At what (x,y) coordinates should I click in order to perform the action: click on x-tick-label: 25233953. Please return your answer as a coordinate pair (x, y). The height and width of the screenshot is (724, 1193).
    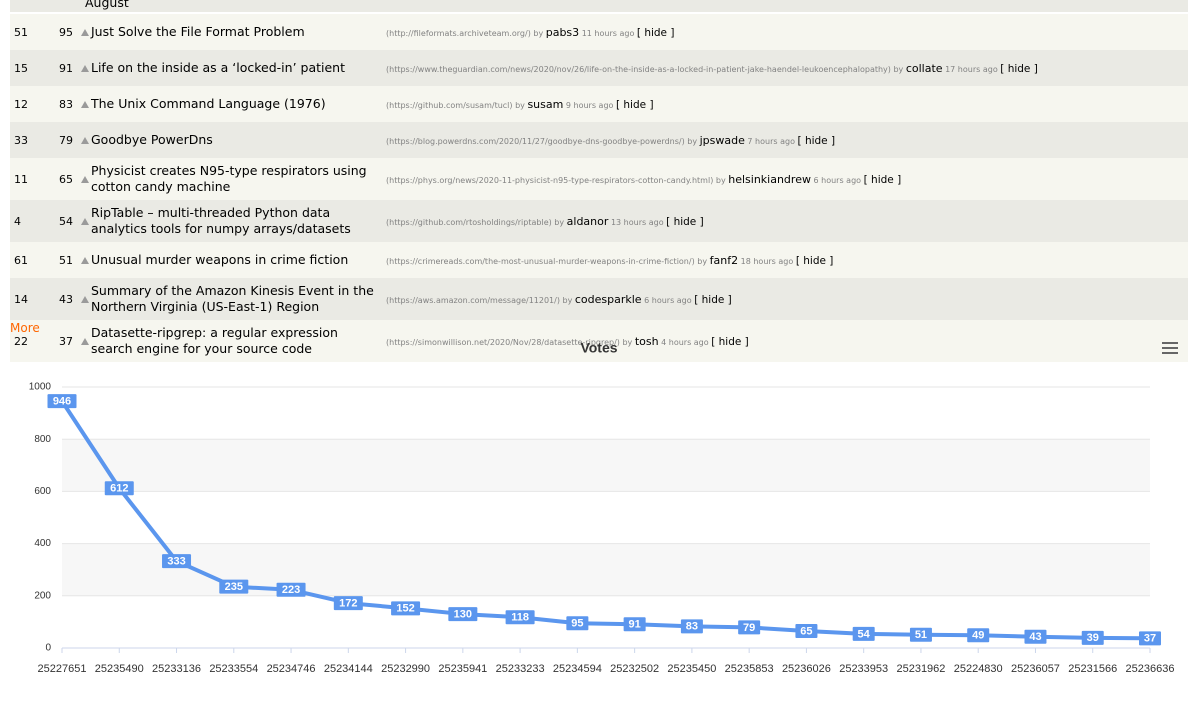
    Looking at the image, I should click on (863, 669).